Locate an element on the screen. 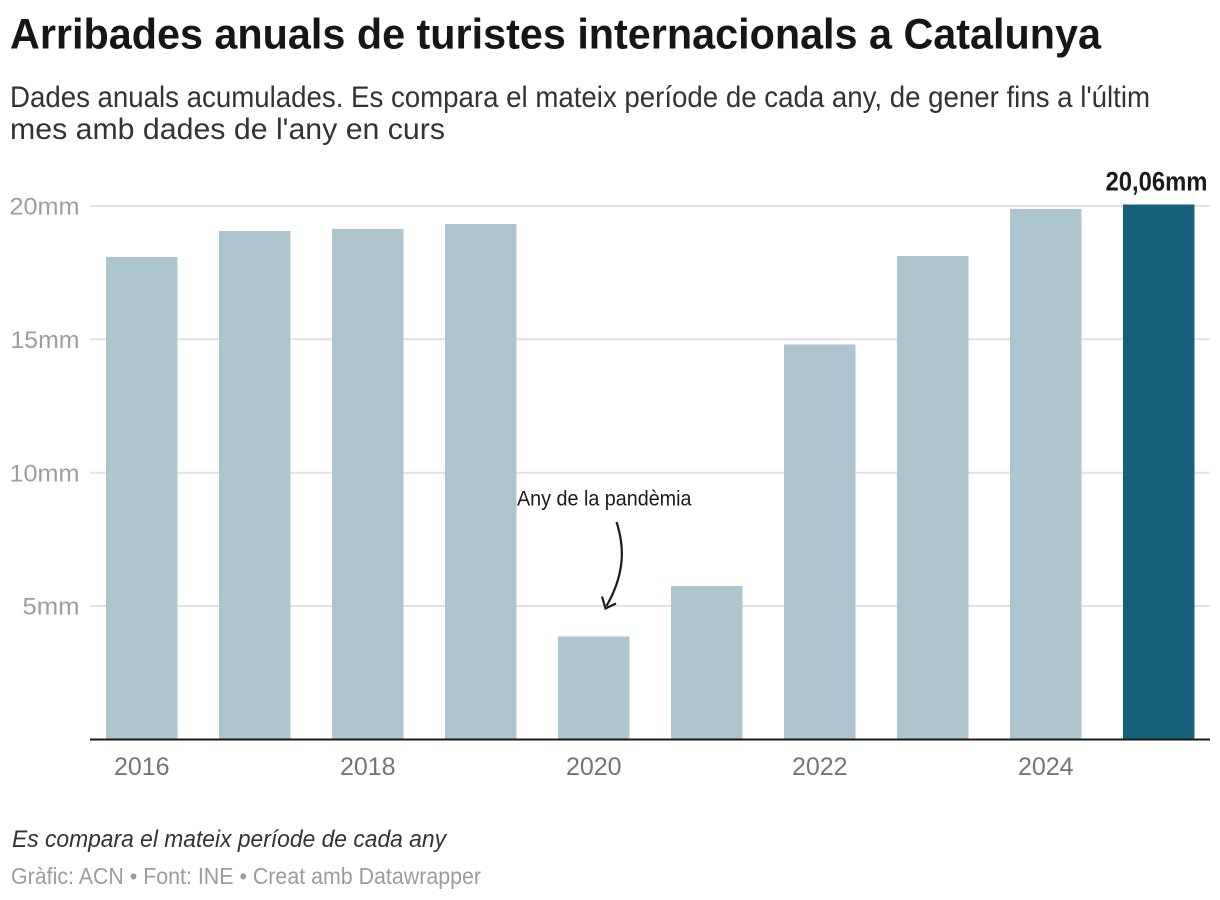  svg-text: 2024 is located at coordinates (1046, 767).